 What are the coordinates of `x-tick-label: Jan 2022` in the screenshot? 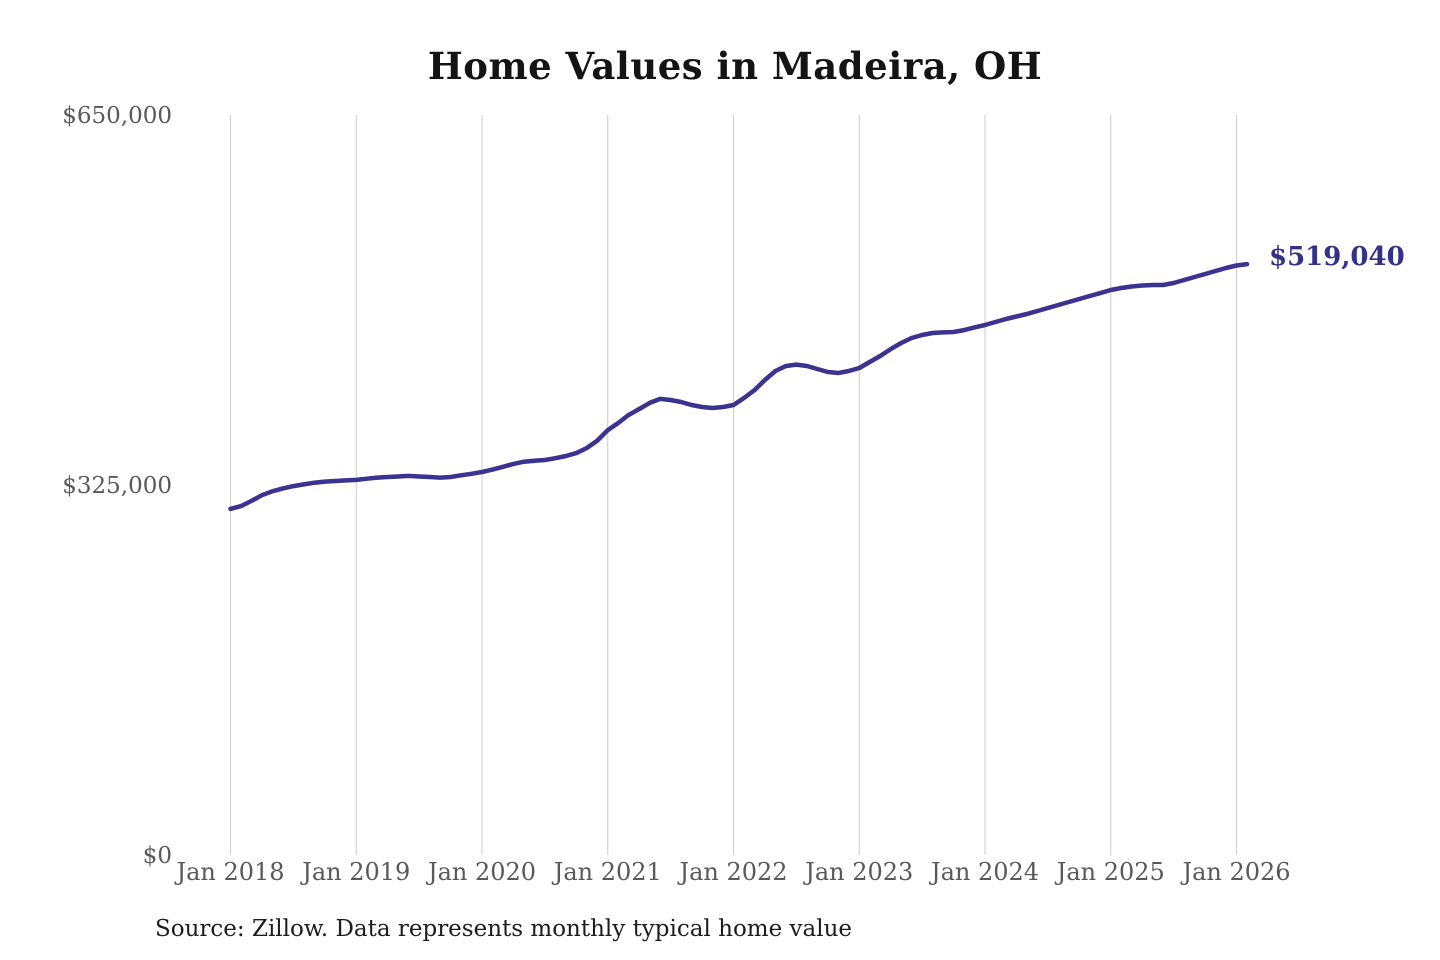 It's located at (731, 872).